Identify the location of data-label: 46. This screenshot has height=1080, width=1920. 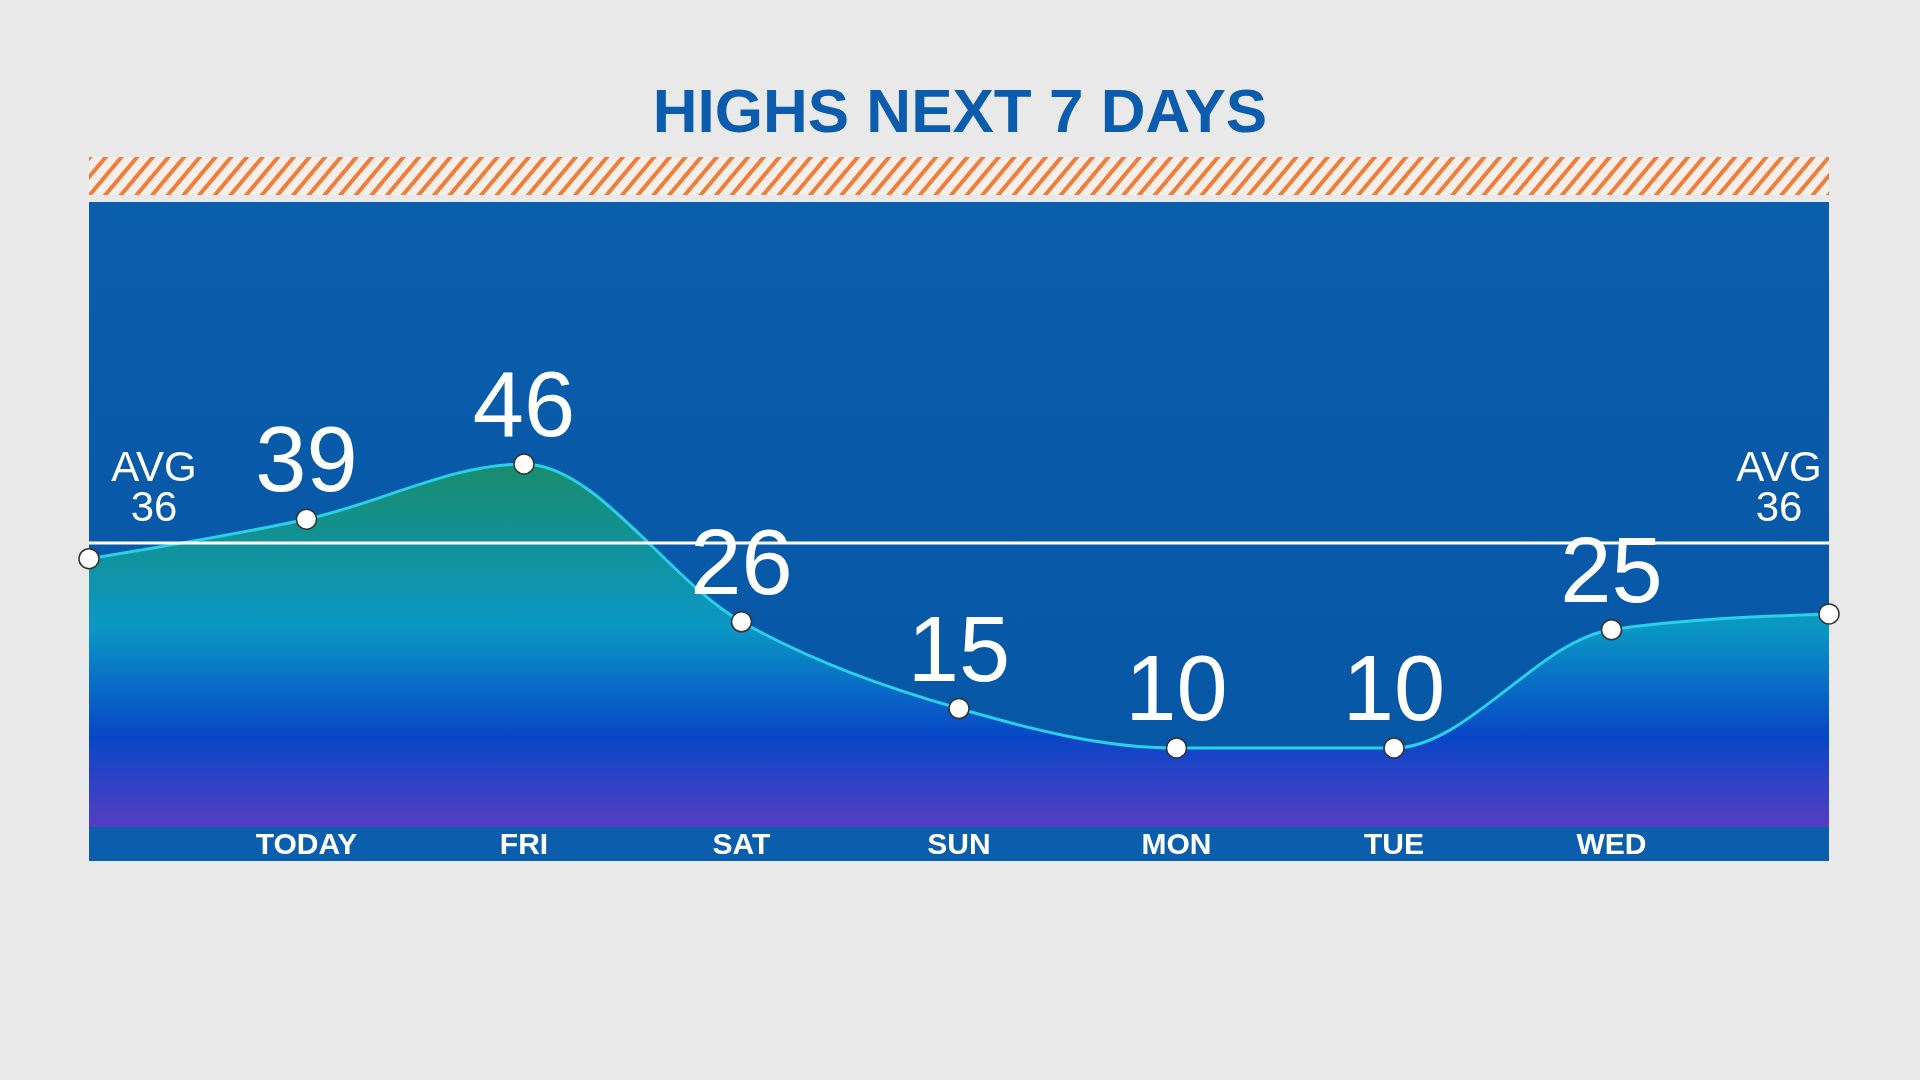
(524, 404).